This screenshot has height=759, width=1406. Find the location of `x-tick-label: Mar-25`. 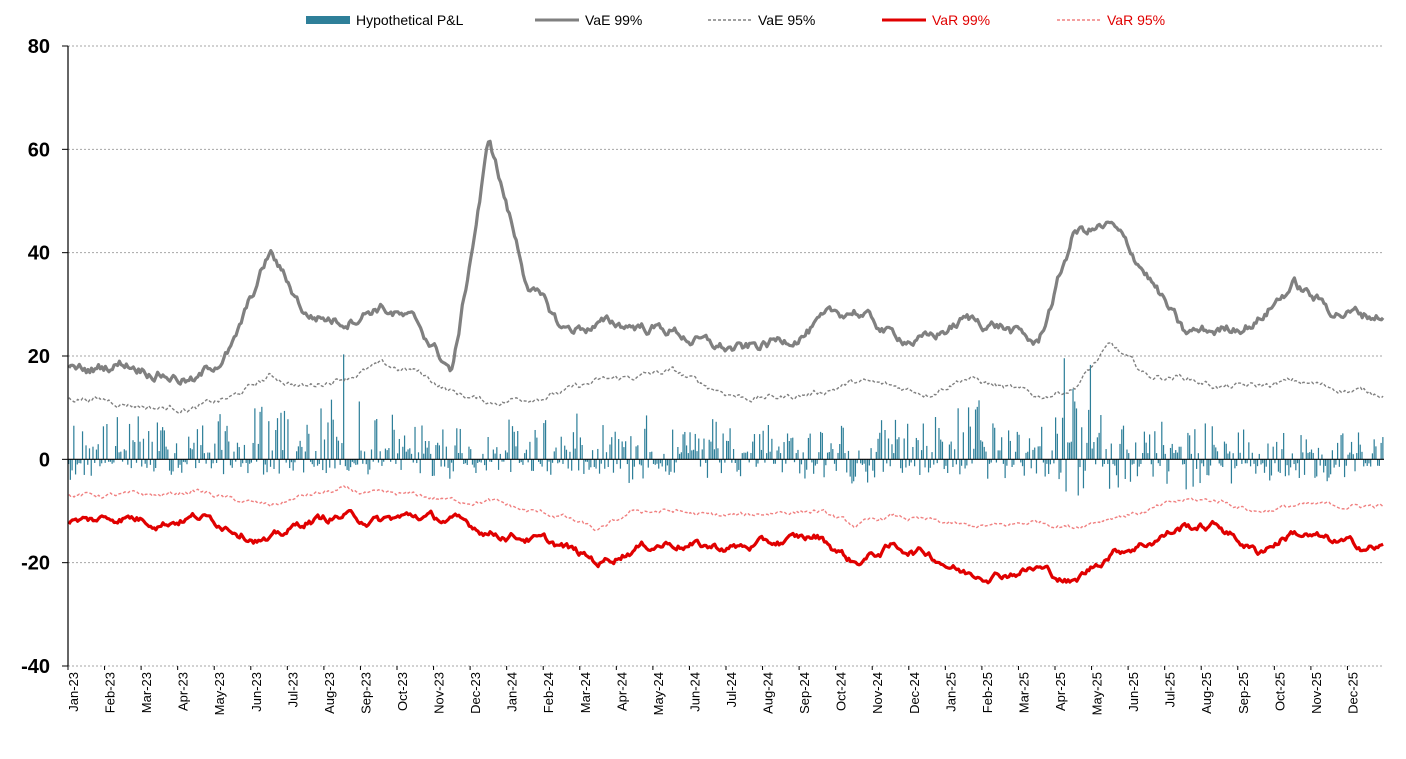

x-tick-label: Mar-25 is located at coordinates (1023, 692).